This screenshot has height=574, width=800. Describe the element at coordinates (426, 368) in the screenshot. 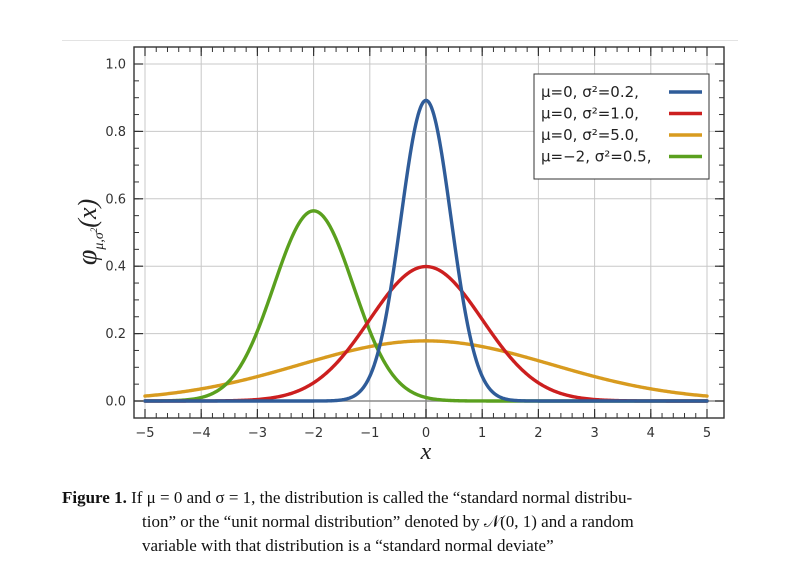

I see `series-line` at that location.